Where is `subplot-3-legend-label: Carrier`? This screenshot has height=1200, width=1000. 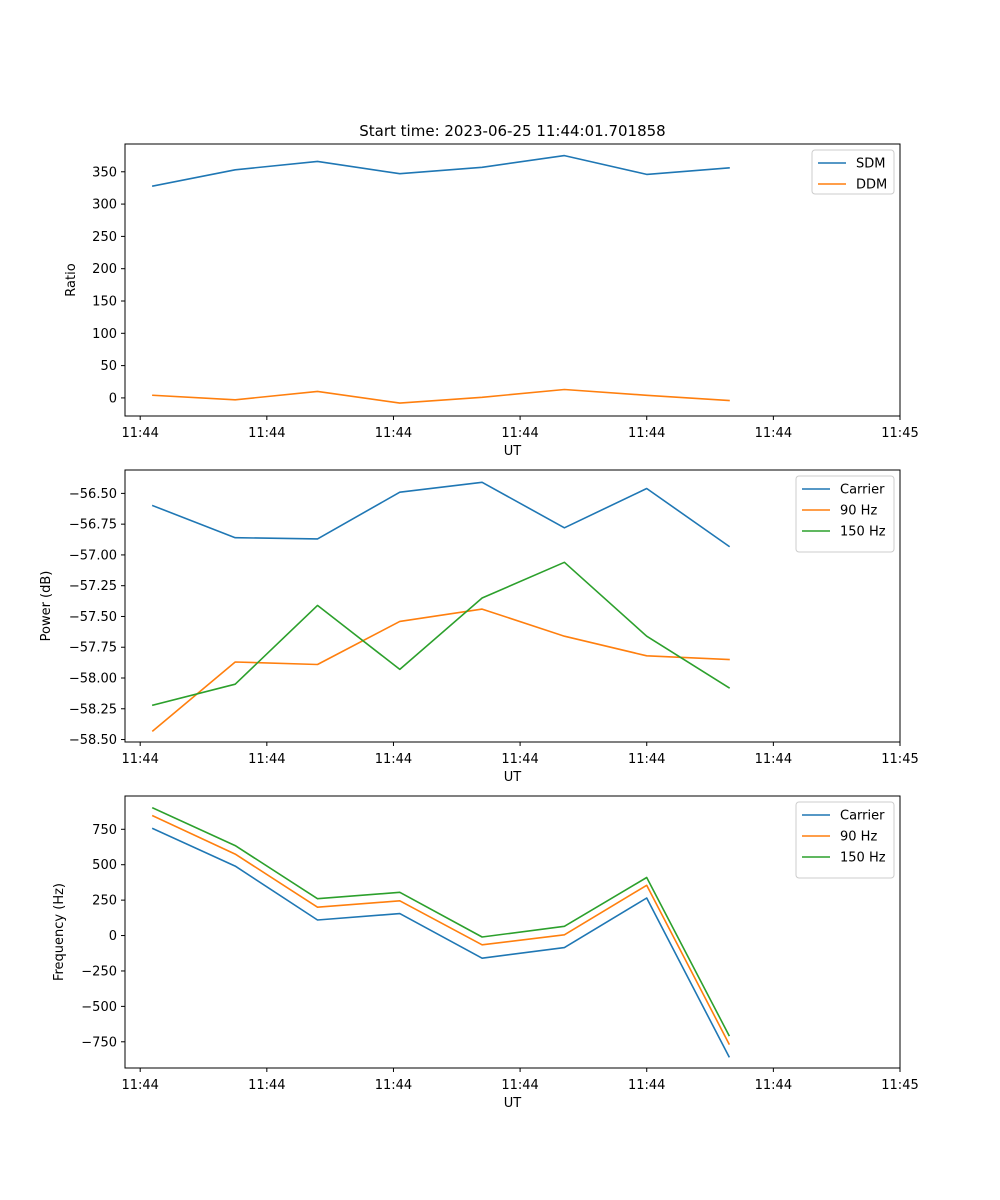 subplot-3-legend-label: Carrier is located at coordinates (862, 816).